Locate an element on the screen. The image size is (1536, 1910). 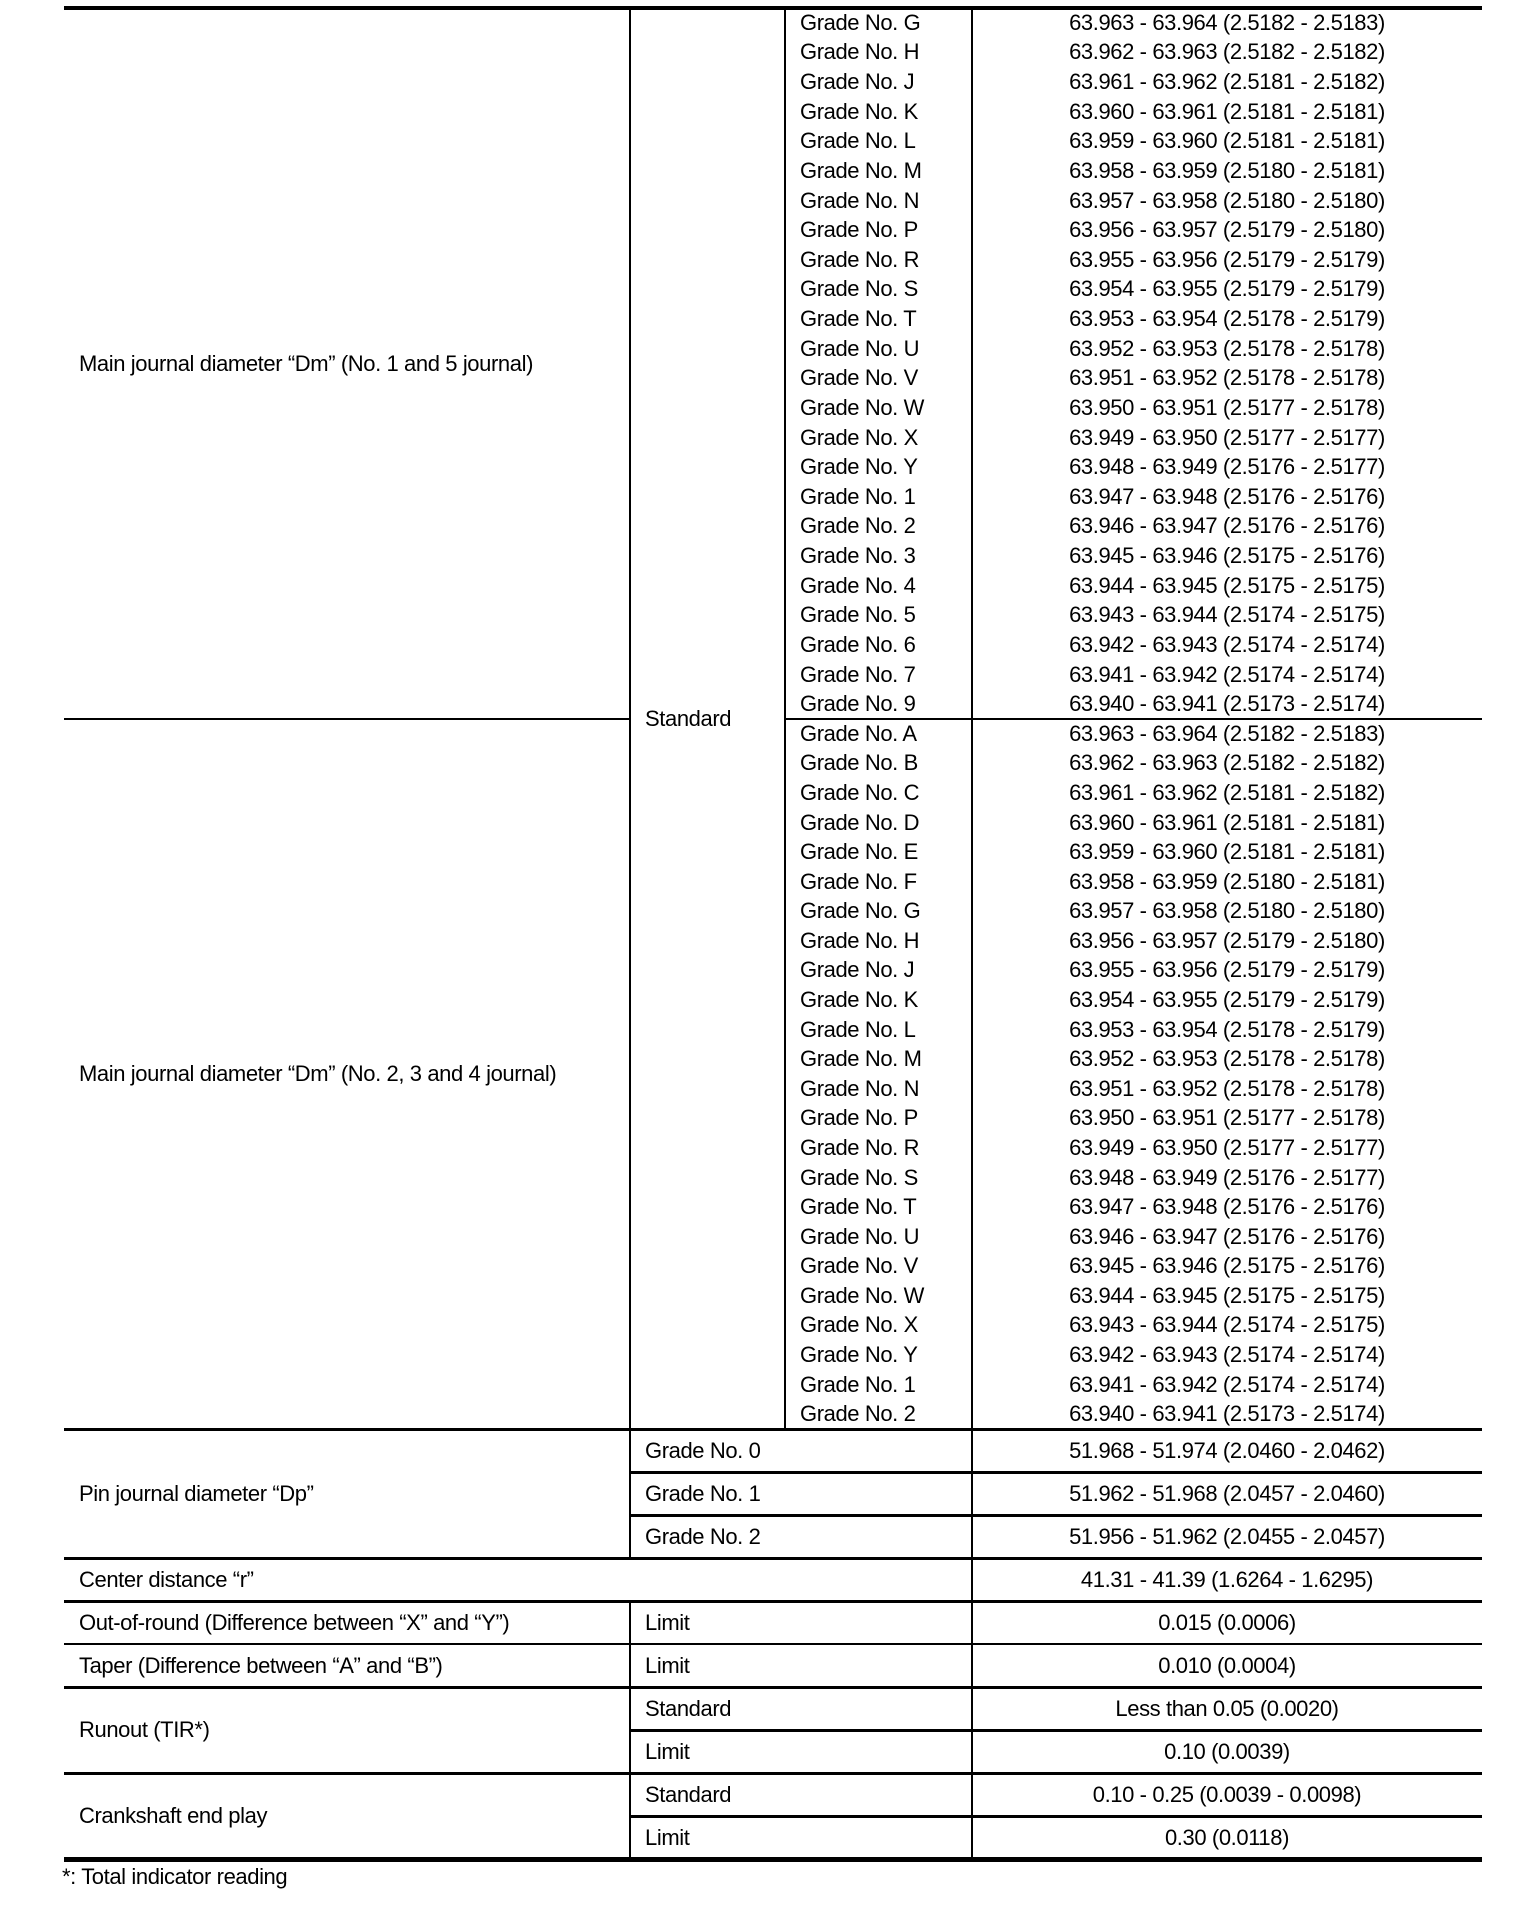
grade-label: Grade No. B is located at coordinates (859, 763).